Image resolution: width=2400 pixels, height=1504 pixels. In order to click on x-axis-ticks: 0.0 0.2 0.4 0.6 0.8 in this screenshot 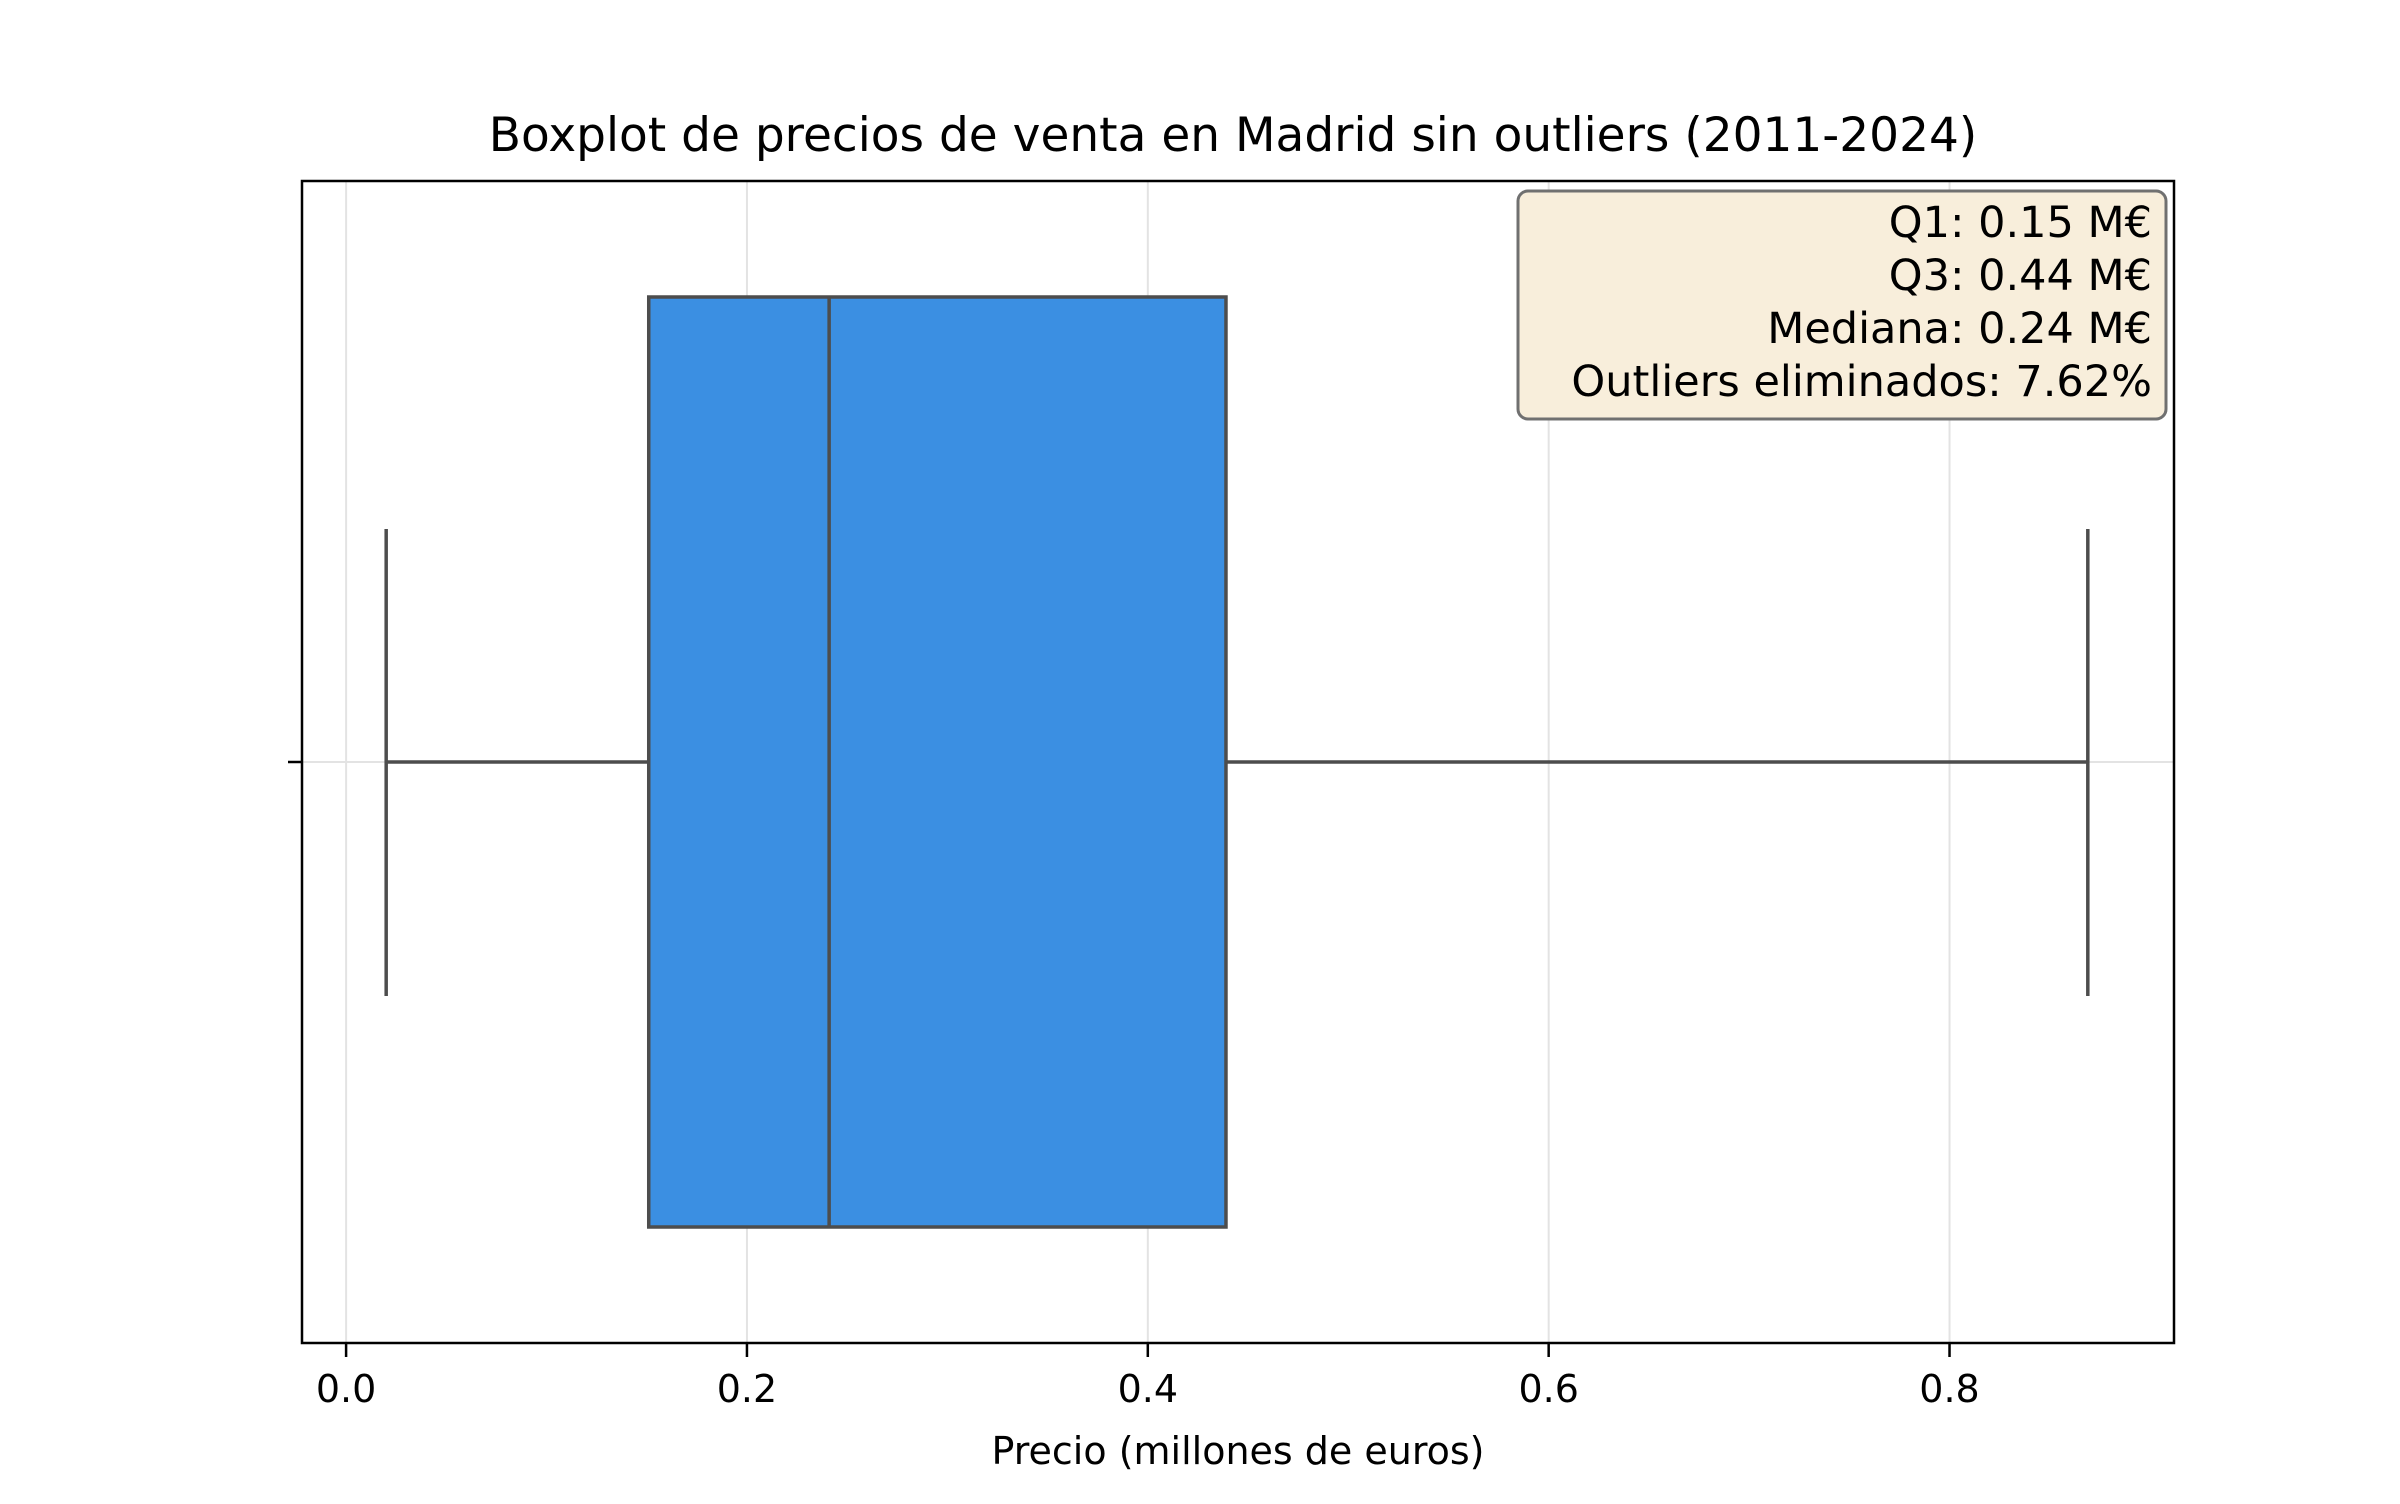, I will do `click(1148, 1377)`.